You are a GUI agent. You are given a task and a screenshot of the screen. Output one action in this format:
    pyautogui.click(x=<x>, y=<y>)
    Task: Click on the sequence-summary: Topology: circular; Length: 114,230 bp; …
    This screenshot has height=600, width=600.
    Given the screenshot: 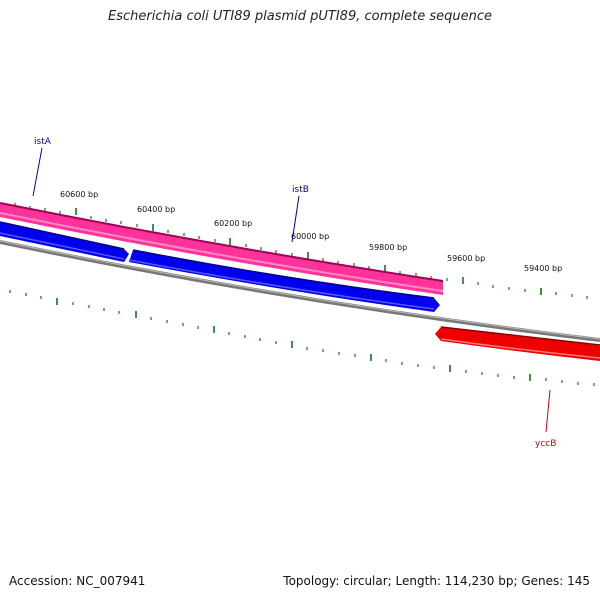 What is the action you would take?
    pyautogui.click(x=436, y=581)
    